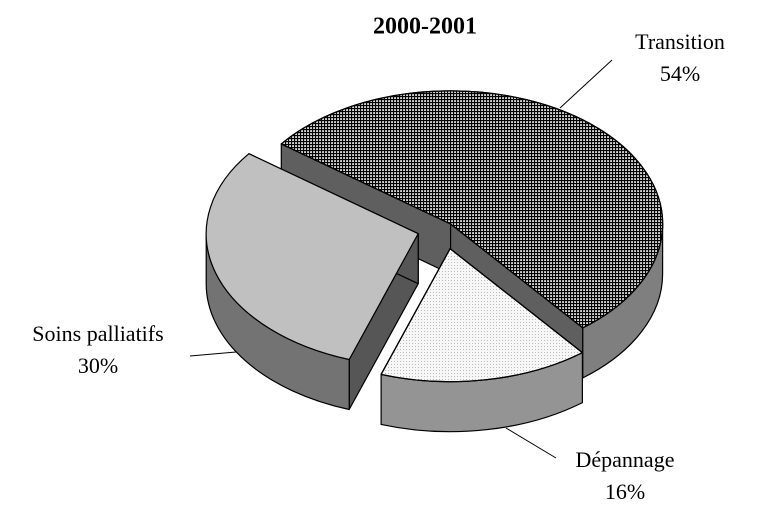 The width and height of the screenshot is (763, 510). Describe the element at coordinates (625, 459) in the screenshot. I see `slice-label: Dépannage` at that location.